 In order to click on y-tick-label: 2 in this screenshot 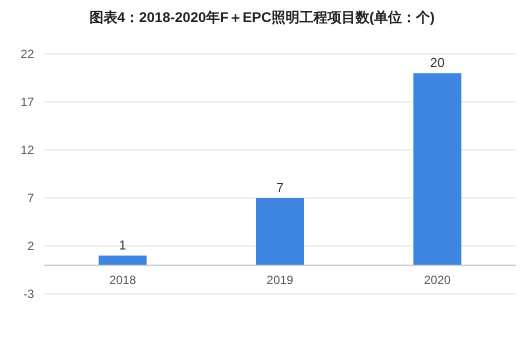, I will do `click(30, 246)`.